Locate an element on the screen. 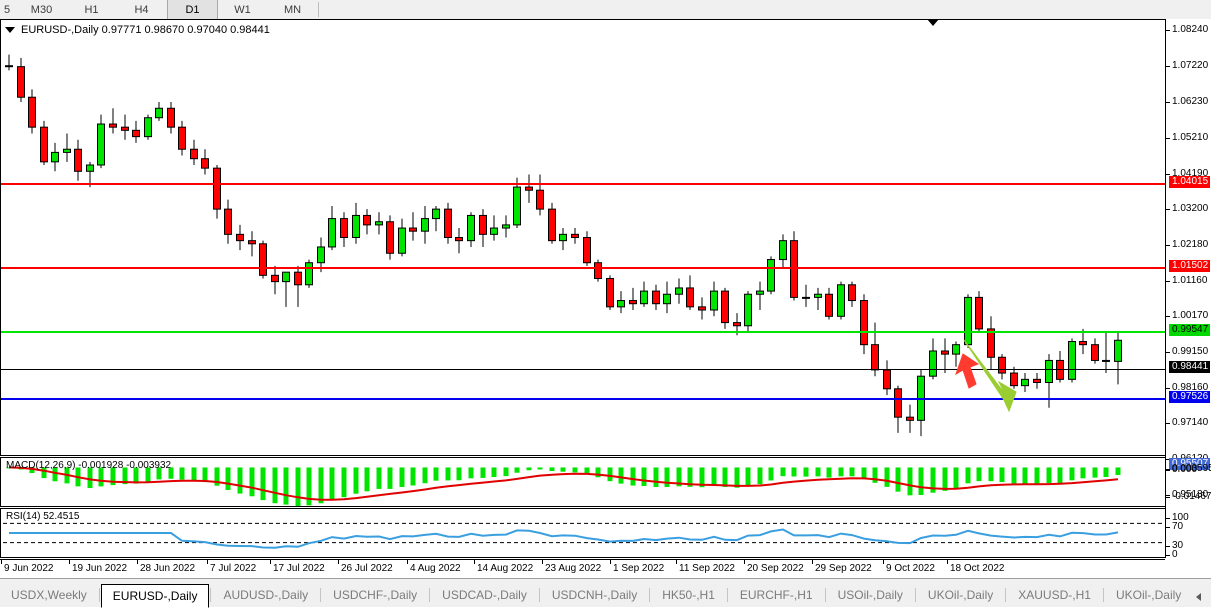  rsi-tick-label: 30 is located at coordinates (1178, 545).